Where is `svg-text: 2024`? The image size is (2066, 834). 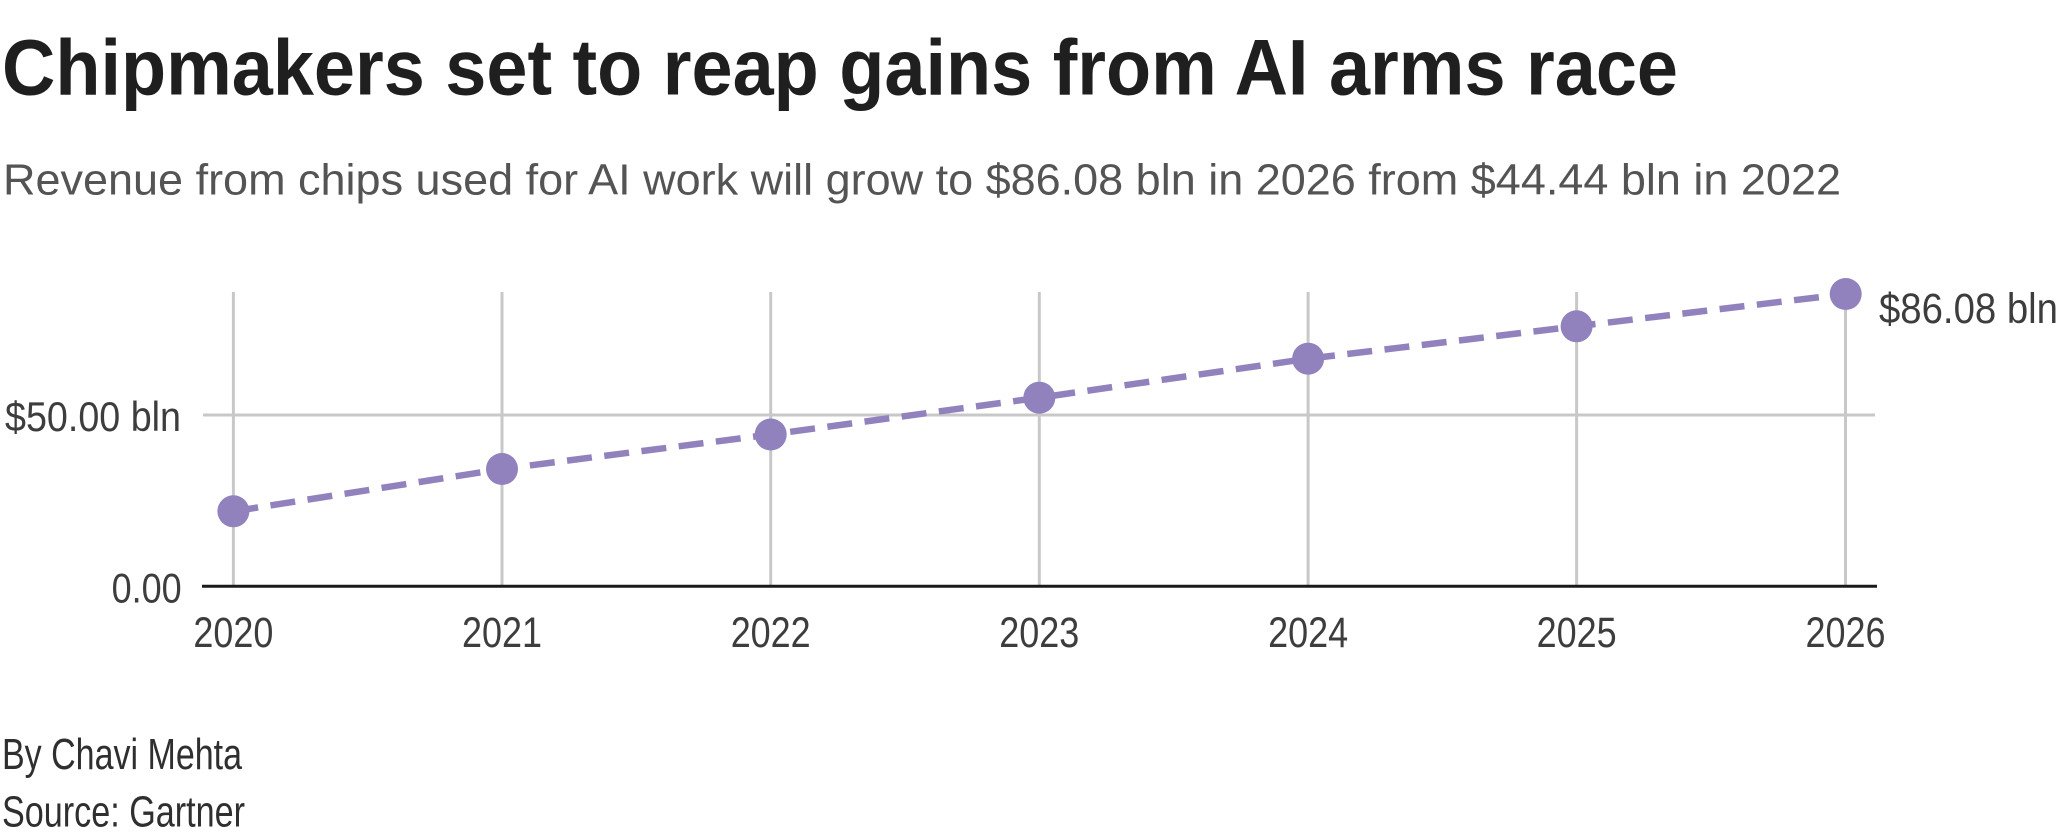 svg-text: 2024 is located at coordinates (1308, 633).